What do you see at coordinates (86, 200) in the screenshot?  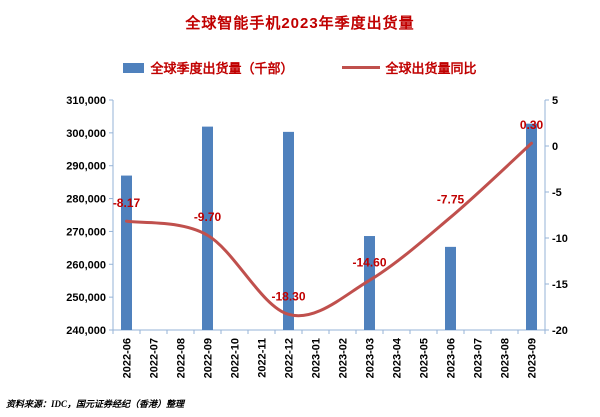 I see `left-axis-label: 280,000` at bounding box center [86, 200].